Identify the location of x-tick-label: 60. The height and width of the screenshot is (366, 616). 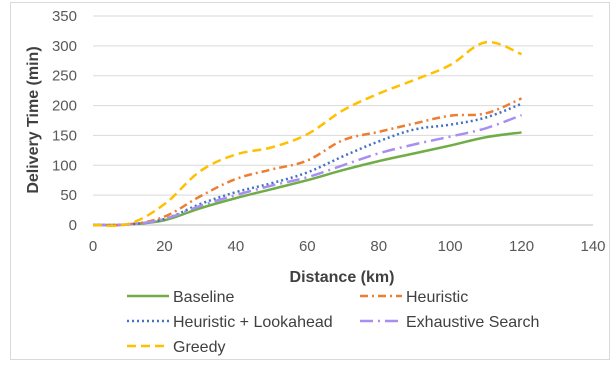
(307, 246).